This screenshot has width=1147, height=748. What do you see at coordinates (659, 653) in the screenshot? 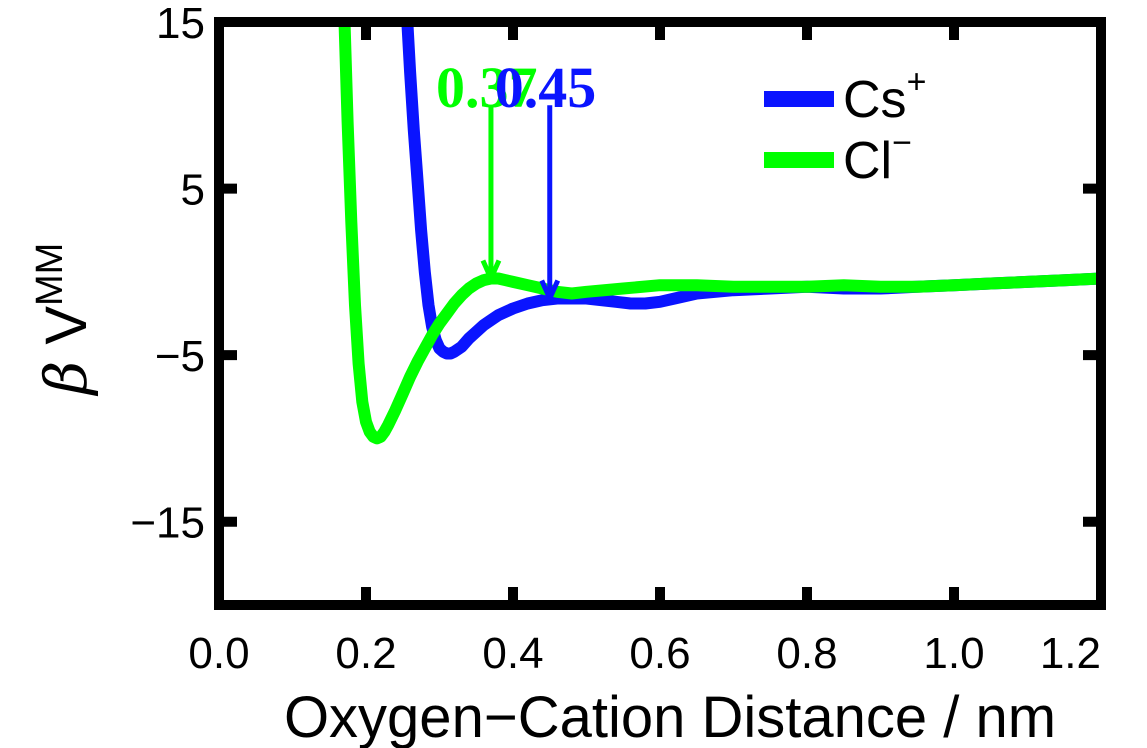
I see `x-tick-label: 0.6` at bounding box center [659, 653].